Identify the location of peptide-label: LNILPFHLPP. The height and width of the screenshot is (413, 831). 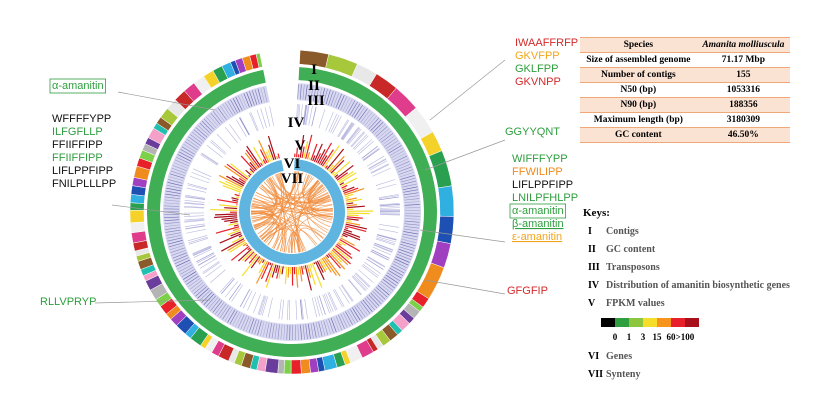
(545, 198).